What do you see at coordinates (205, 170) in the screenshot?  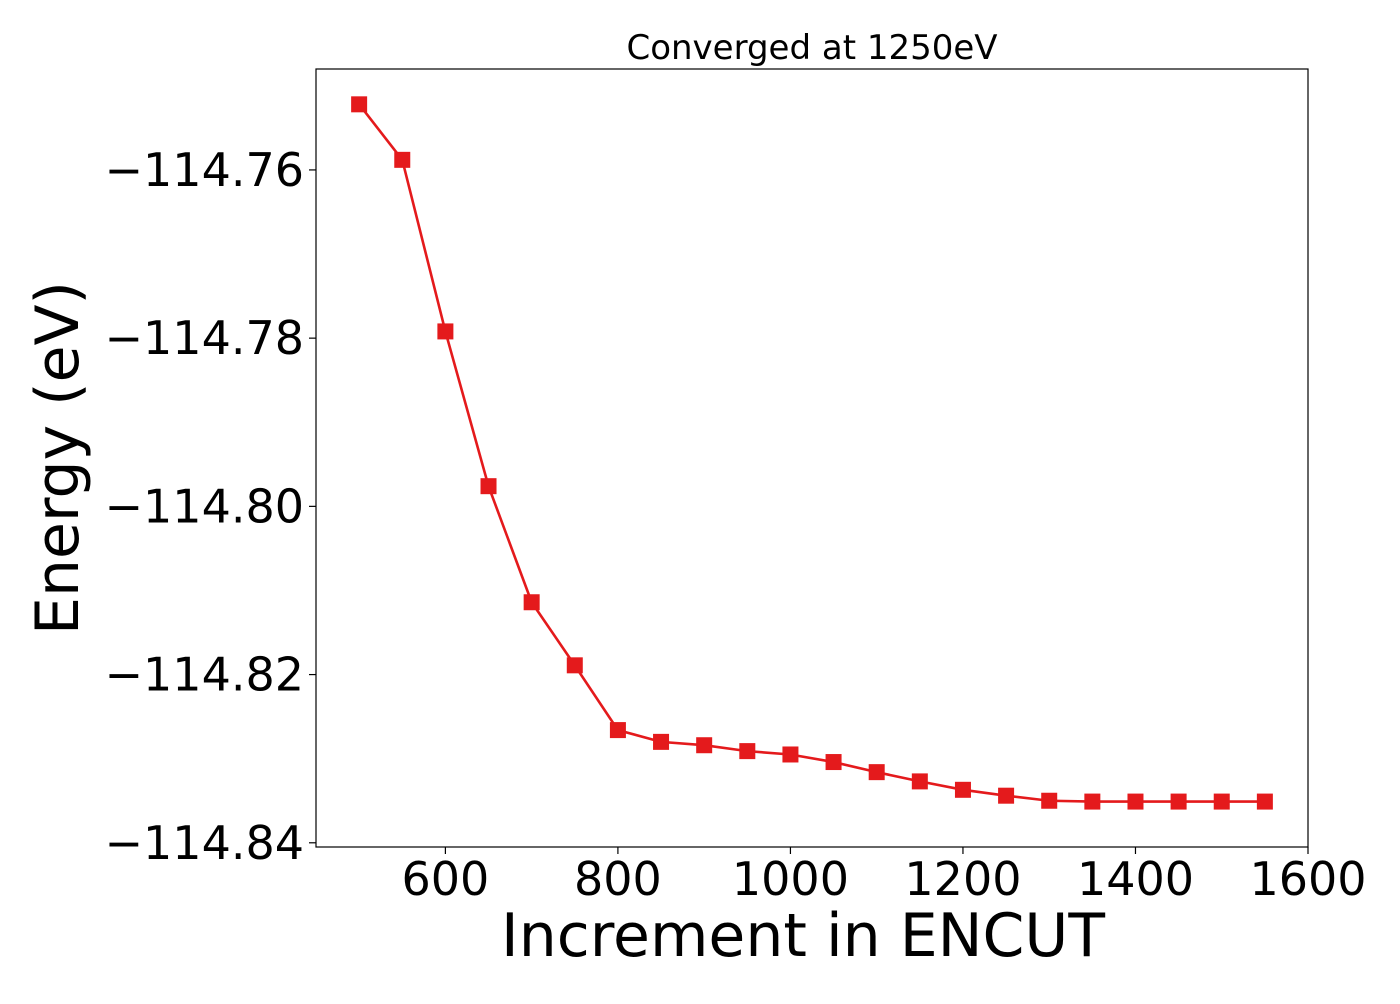 I see `y-tick-label: −114.76` at bounding box center [205, 170].